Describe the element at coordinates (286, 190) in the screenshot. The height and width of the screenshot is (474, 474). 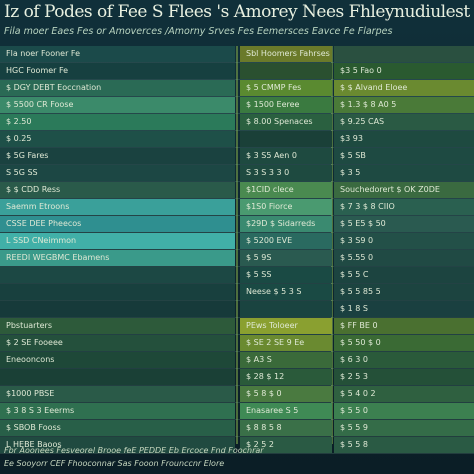
I see `table-cell: $1CID clece` at that location.